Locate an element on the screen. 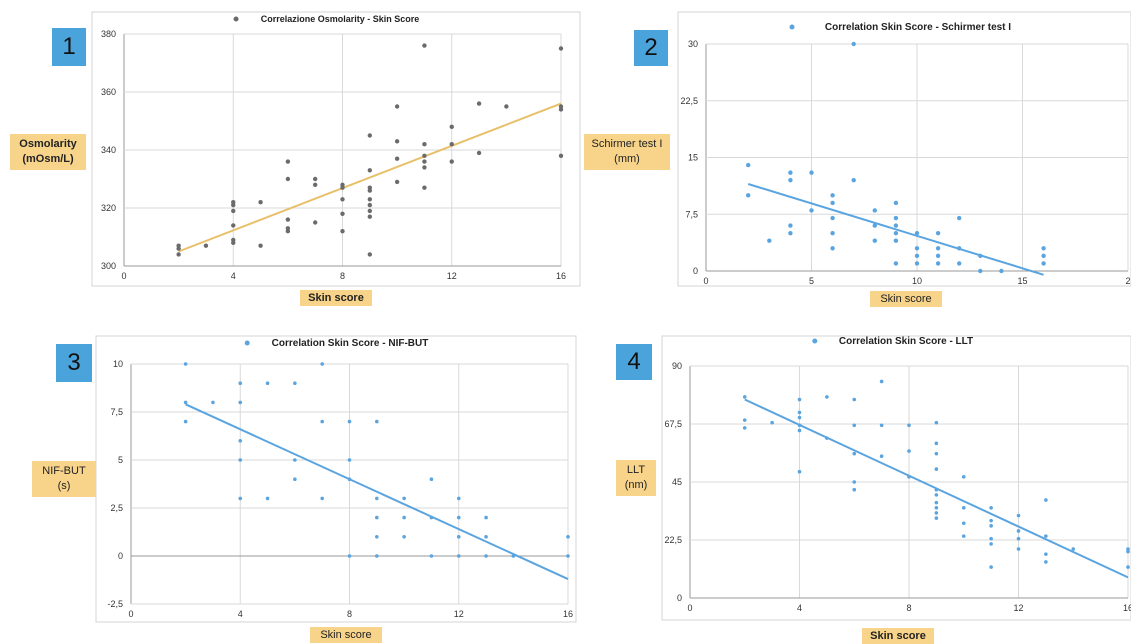  y-tick-label: 7,5 is located at coordinates (116, 412).